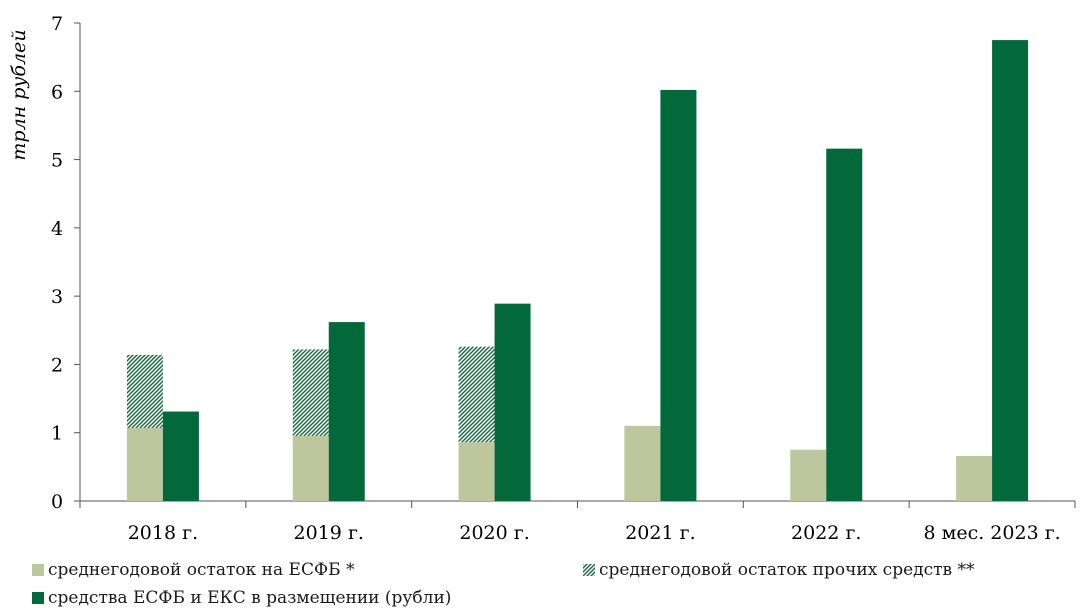 Image resolution: width=1081 pixels, height=613 pixels. What do you see at coordinates (57, 434) in the screenshot?
I see `y-tick-label: 1` at bounding box center [57, 434].